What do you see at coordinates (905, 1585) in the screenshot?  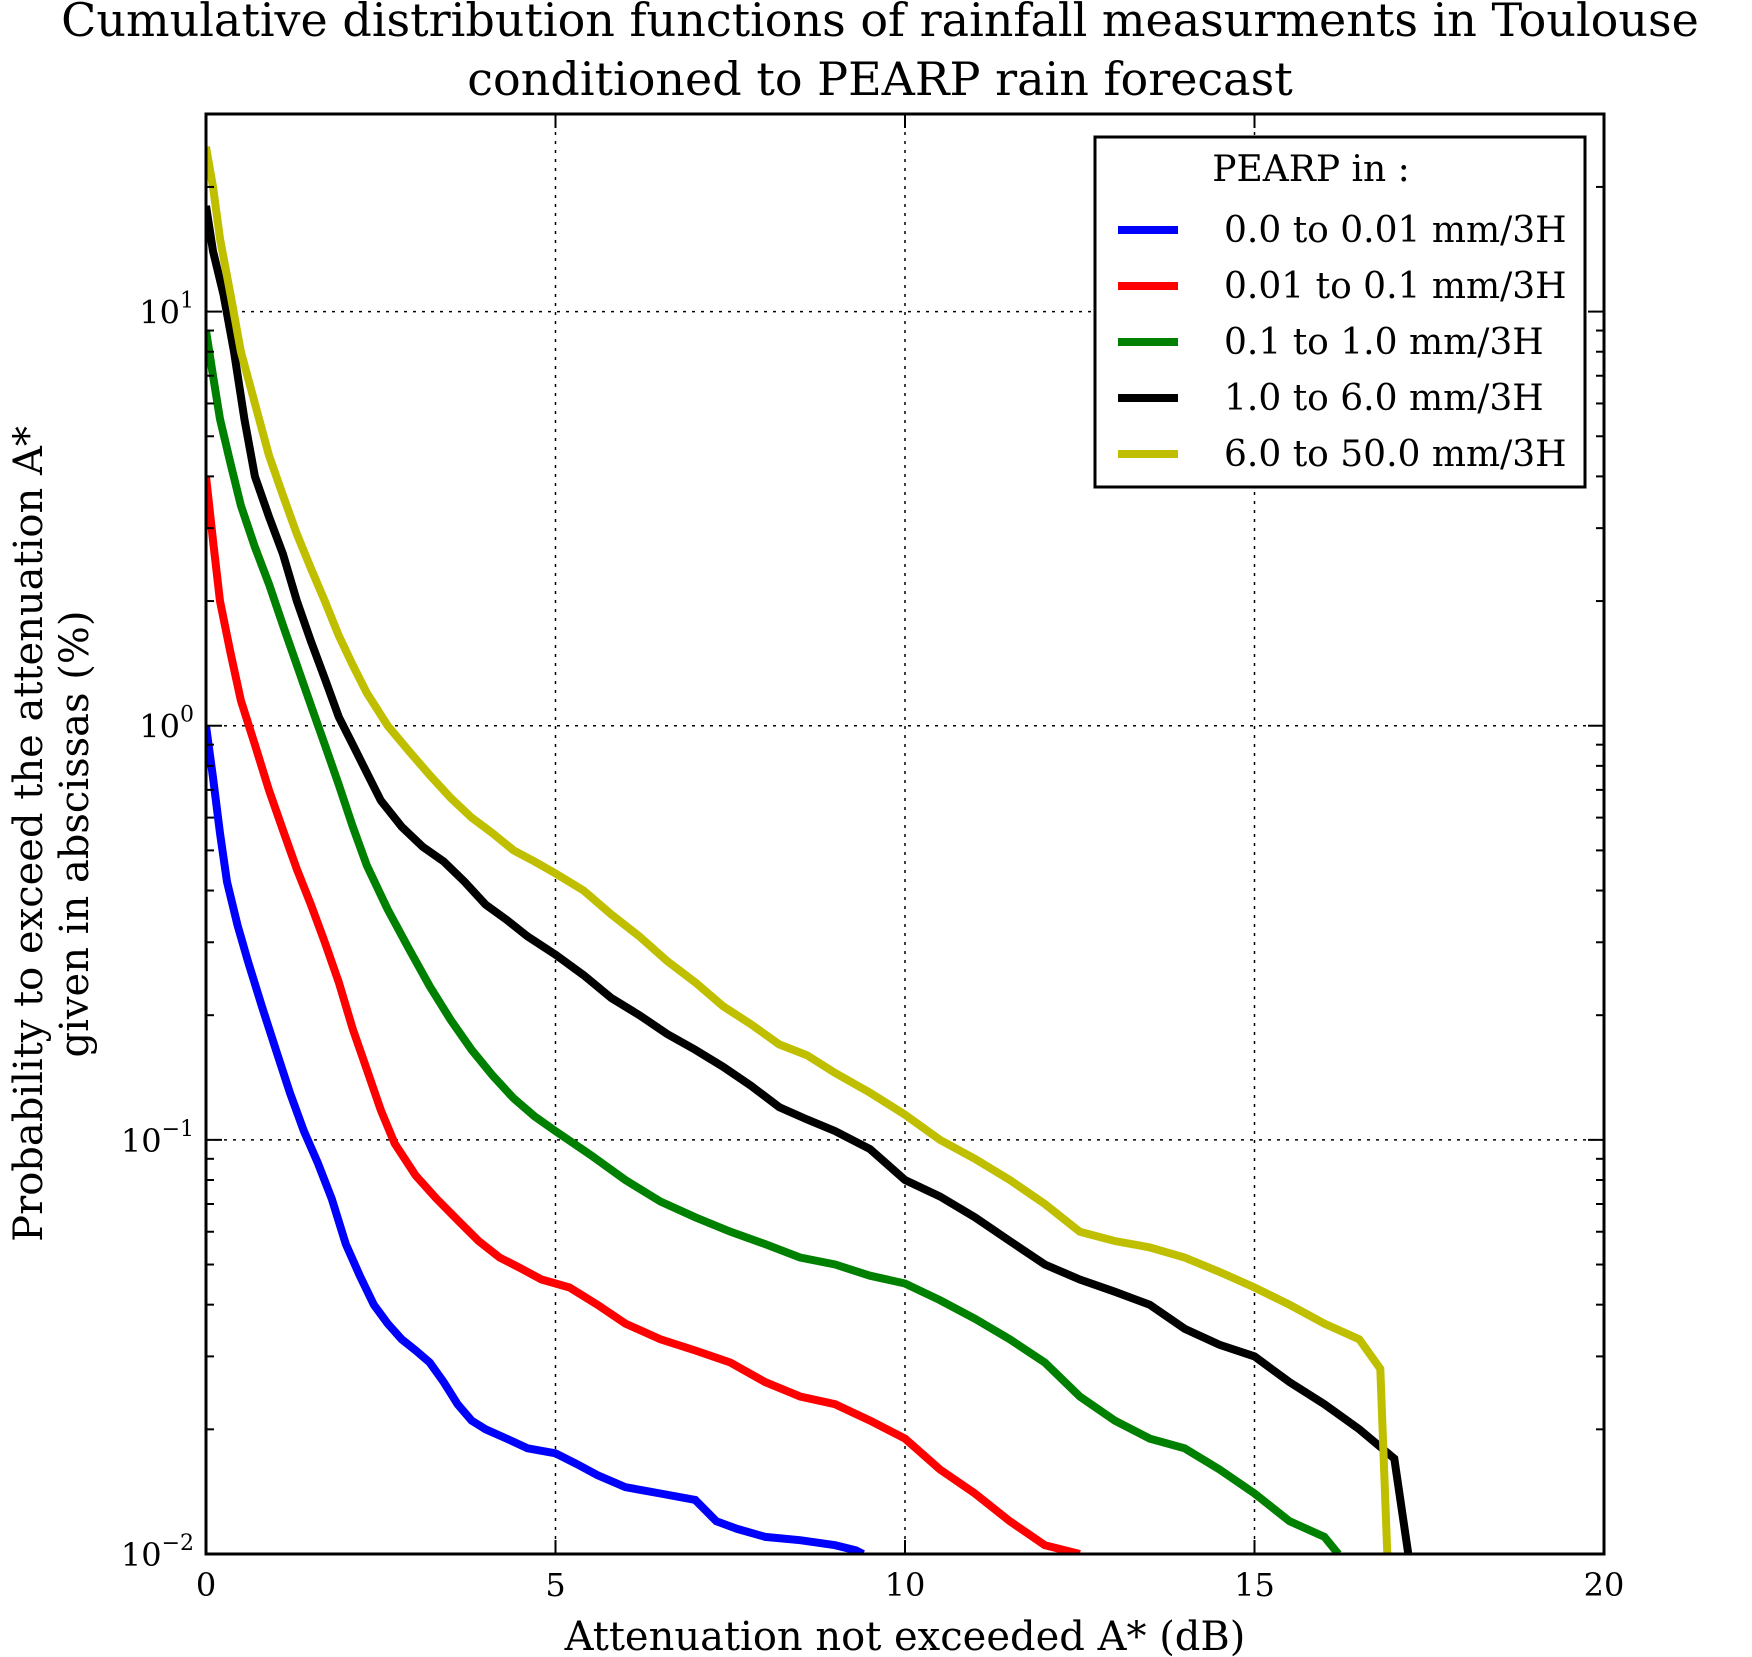 I see `x-tick-label: 10` at bounding box center [905, 1585].